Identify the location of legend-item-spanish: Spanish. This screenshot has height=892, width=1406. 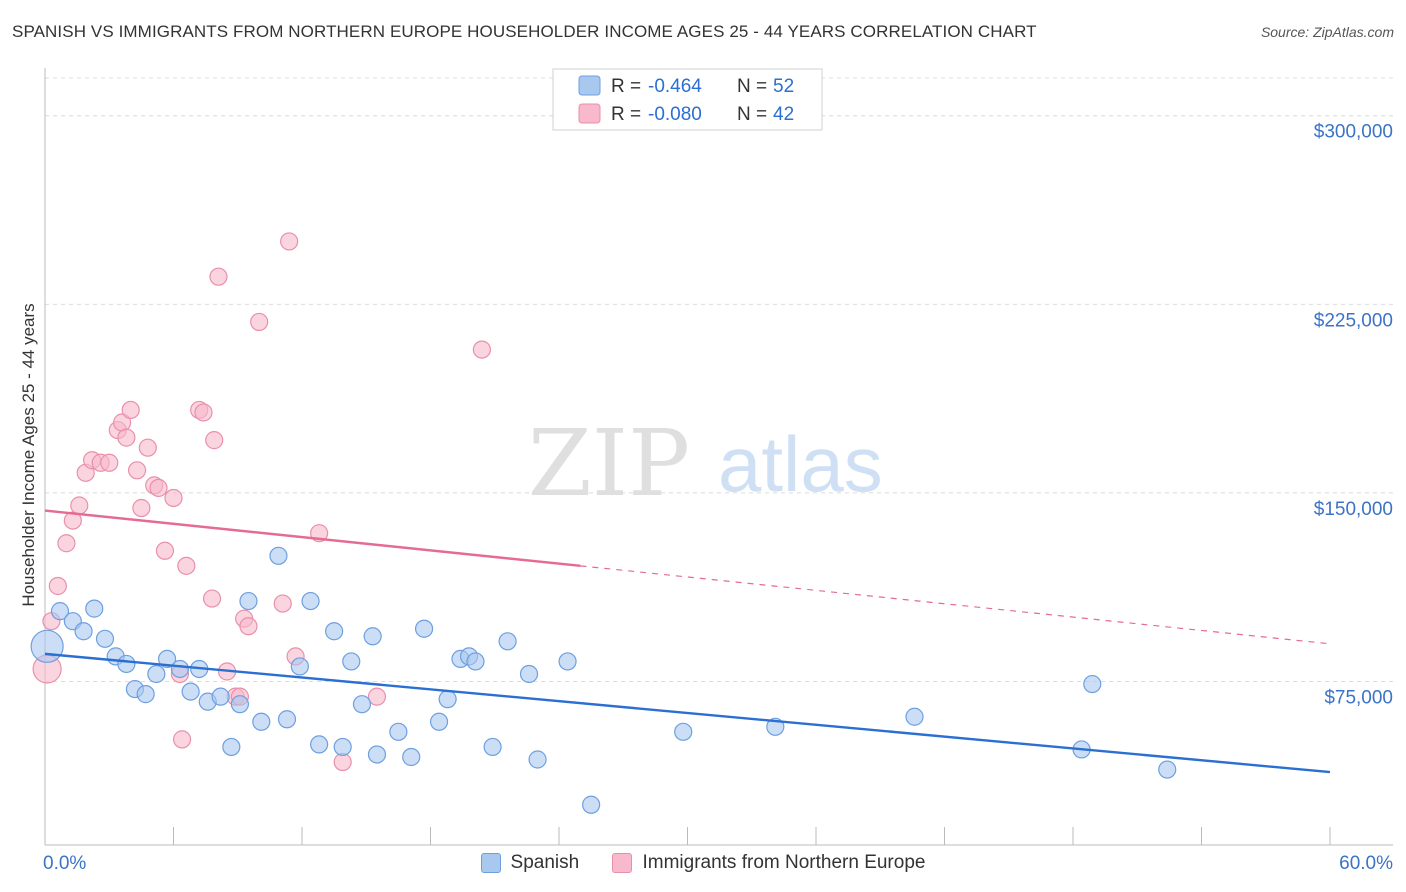
(530, 863).